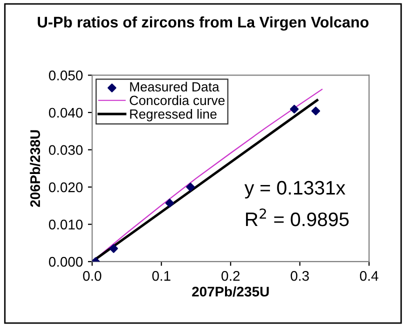 The width and height of the screenshot is (406, 327). I want to click on annotation: R$^{2}$ = 0.9895, so click(297, 217).